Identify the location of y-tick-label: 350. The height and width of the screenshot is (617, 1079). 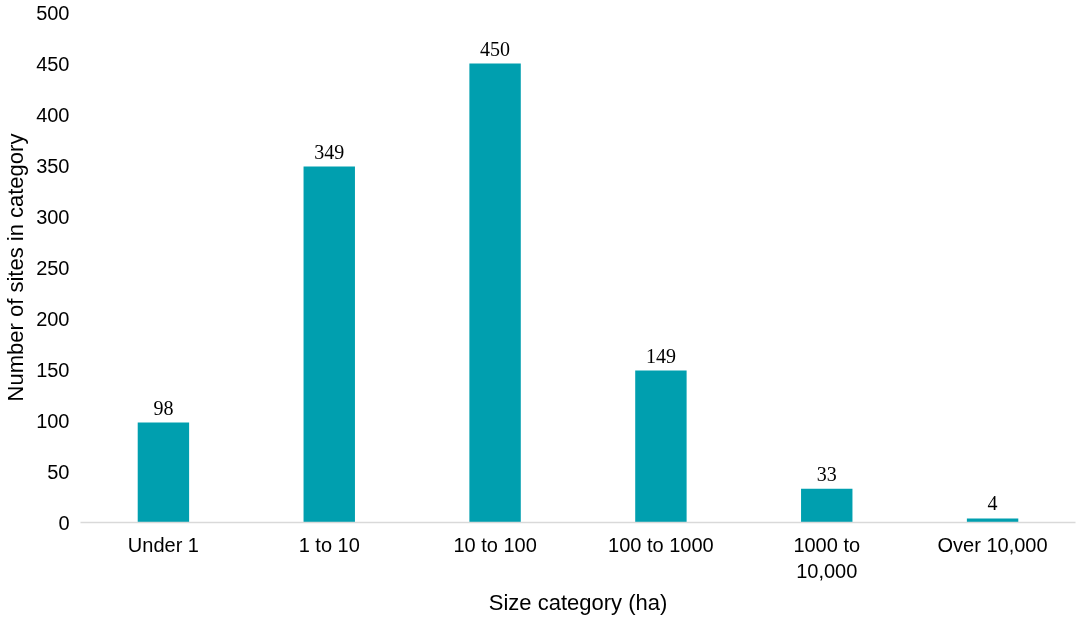
(53, 165).